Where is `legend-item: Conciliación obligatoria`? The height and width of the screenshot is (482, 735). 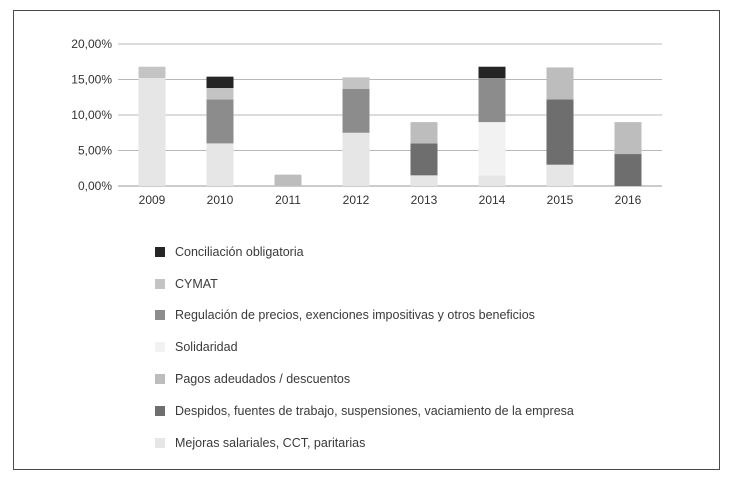
legend-item: Conciliación obligatoria is located at coordinates (425, 252).